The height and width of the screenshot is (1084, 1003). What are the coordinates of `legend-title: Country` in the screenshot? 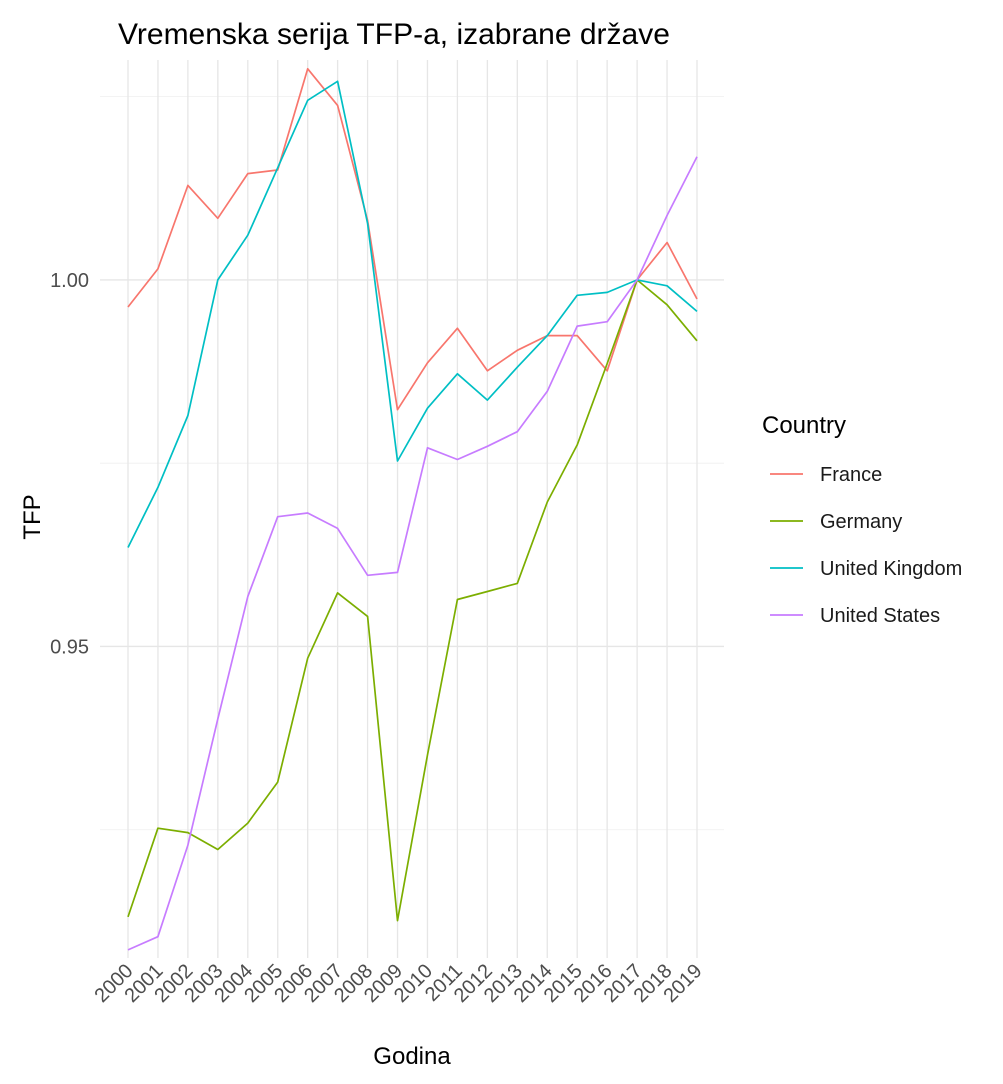 It's located at (804, 425).